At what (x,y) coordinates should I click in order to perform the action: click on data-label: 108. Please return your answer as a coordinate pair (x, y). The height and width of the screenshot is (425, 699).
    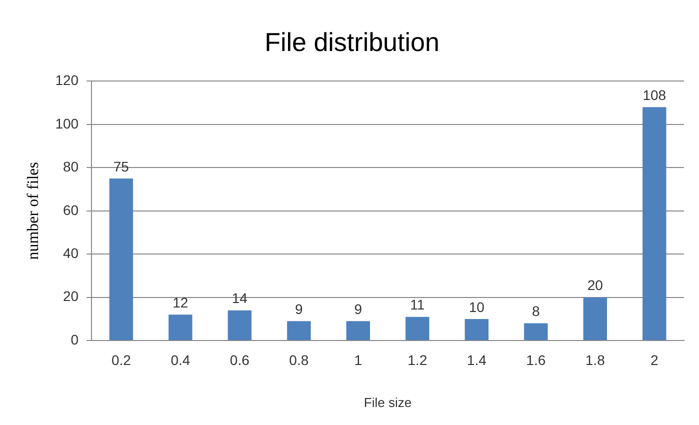
    Looking at the image, I should click on (654, 95).